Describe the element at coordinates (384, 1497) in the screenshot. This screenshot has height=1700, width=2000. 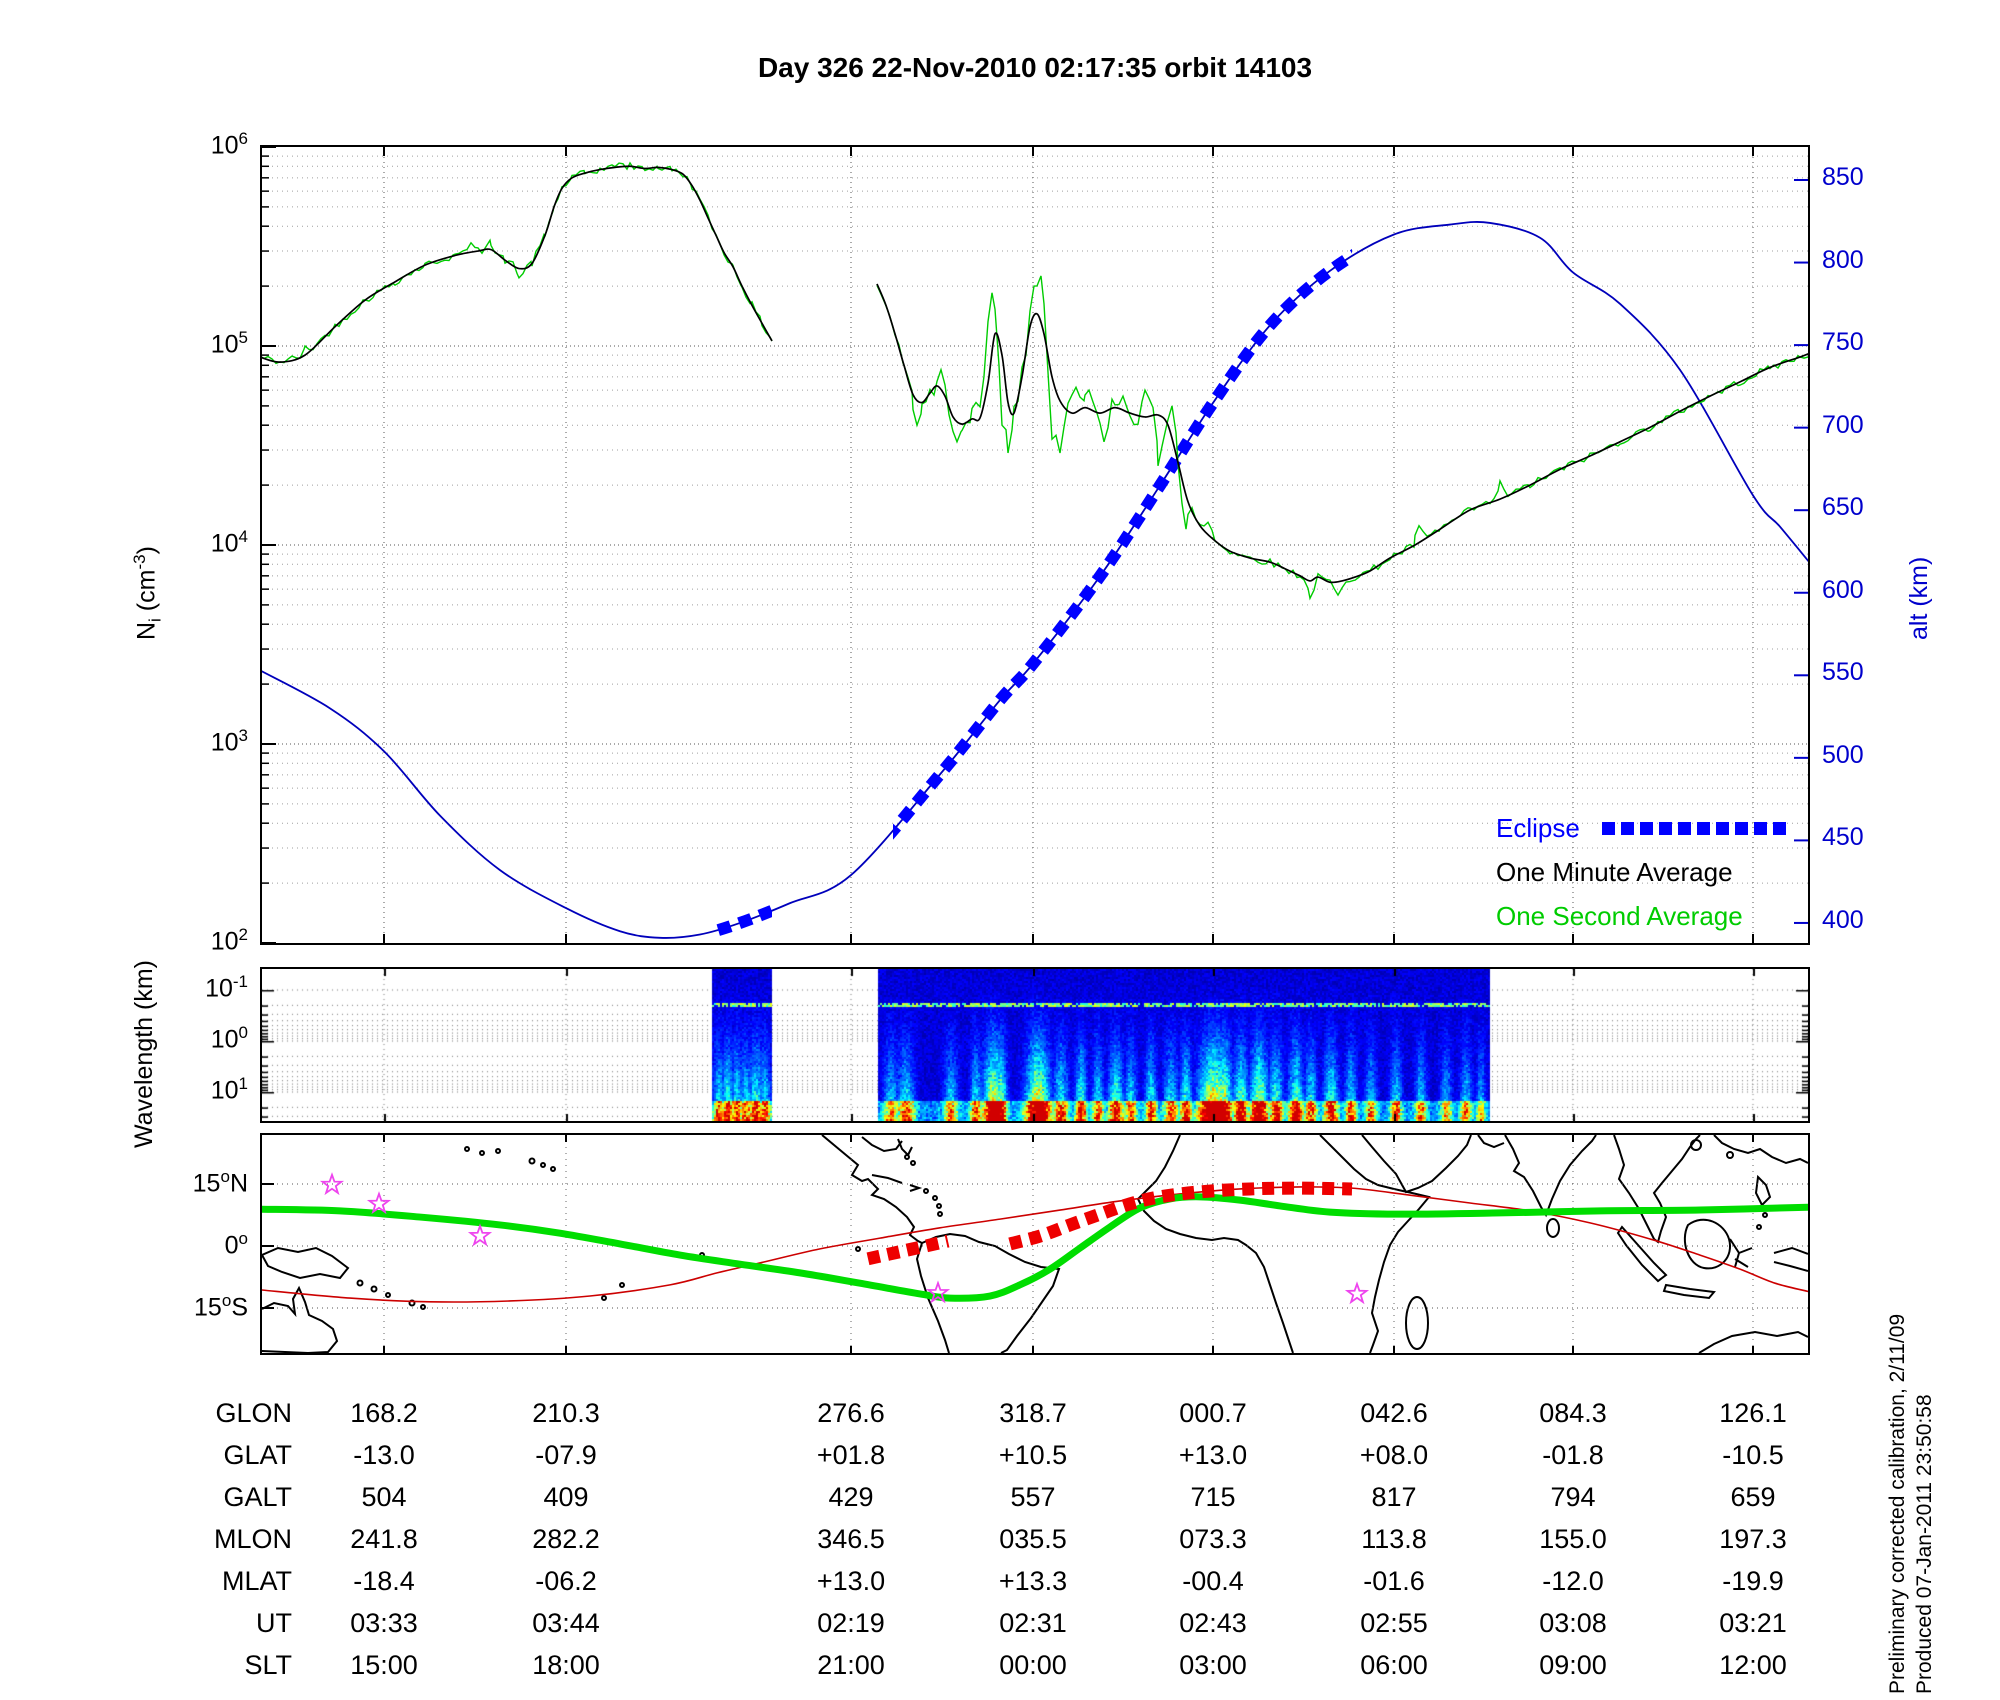
I see `table-cell: 504` at that location.